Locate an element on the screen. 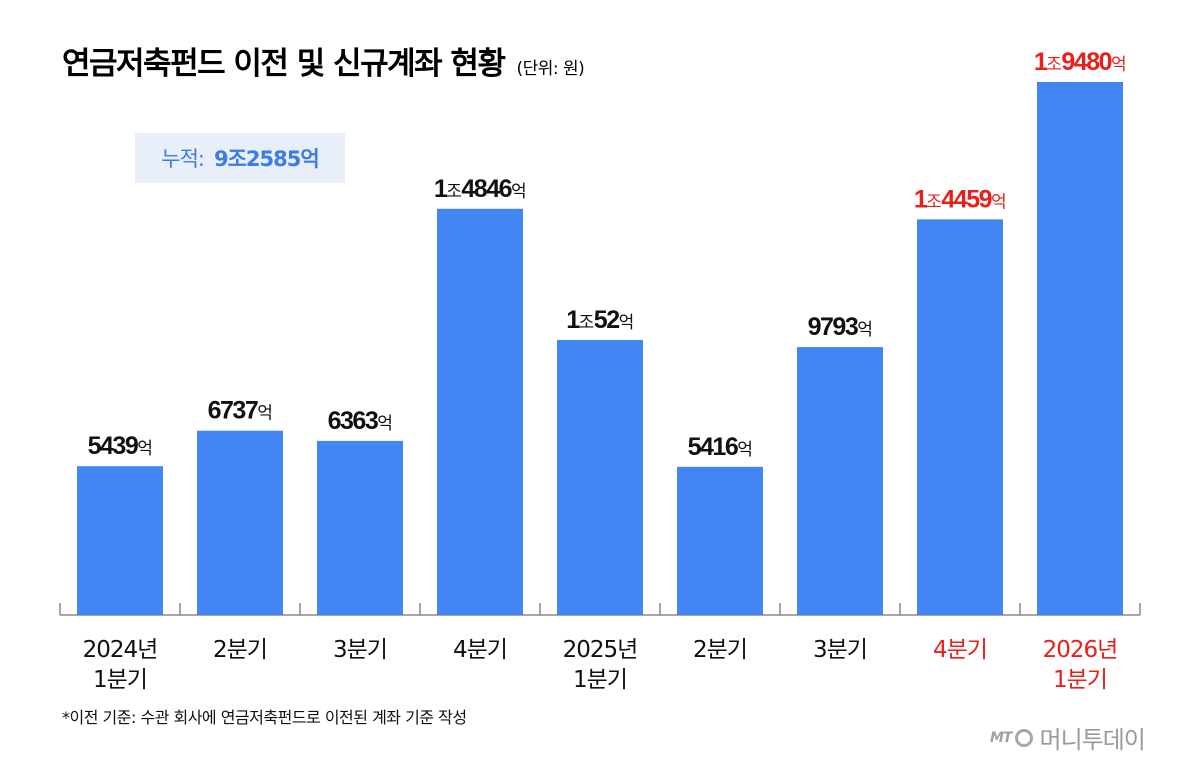 Image resolution: width=1200 pixels, height=759 pixels. bar-value-label: 1조52억 is located at coordinates (600, 320).